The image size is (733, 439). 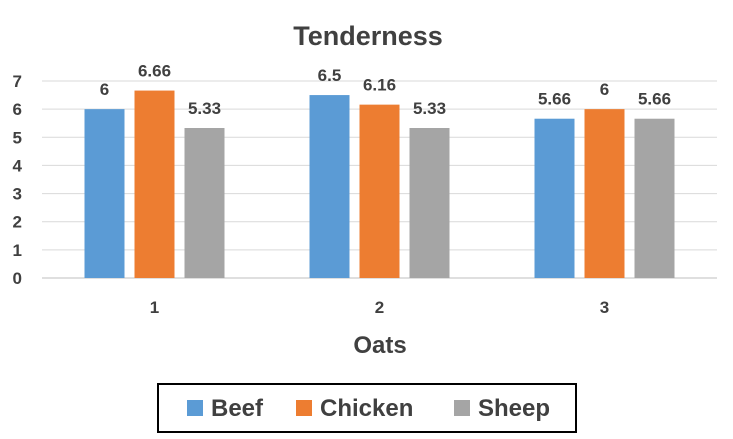 What do you see at coordinates (330, 75) in the screenshot?
I see `data-label: 6.5` at bounding box center [330, 75].